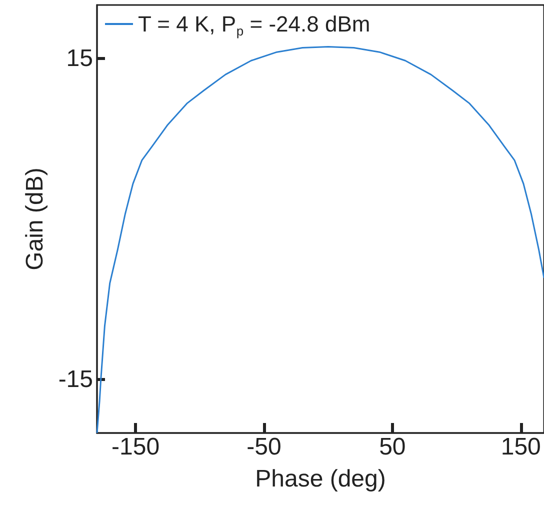 The height and width of the screenshot is (506, 544). Describe the element at coordinates (79, 58) in the screenshot. I see `y-tick-label: 15` at that location.